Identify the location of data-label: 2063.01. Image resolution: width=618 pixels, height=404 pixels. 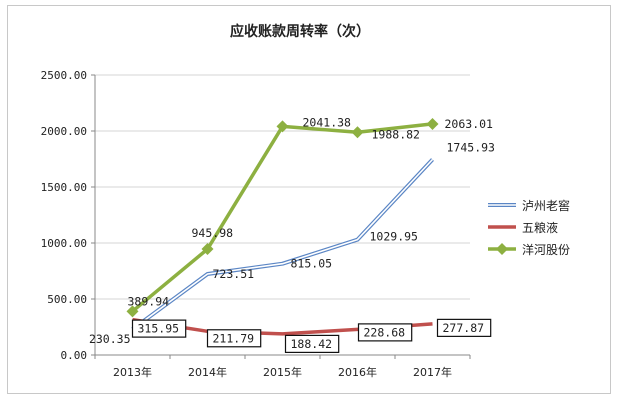
(469, 124).